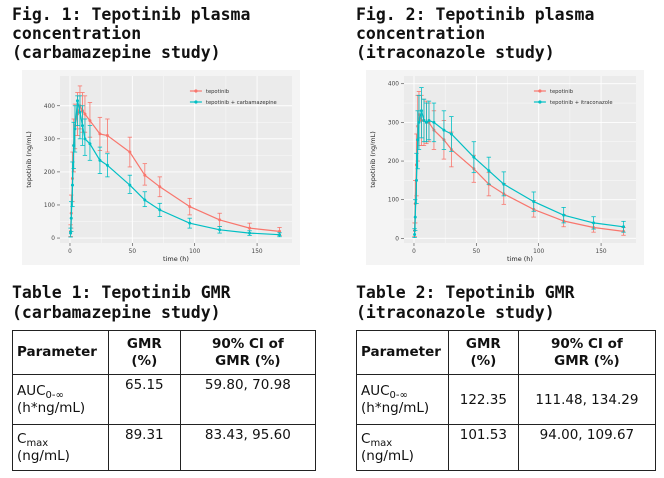 The width and height of the screenshot is (664, 478). Describe the element at coordinates (241, 103) in the screenshot. I see `legend-label: tepotinib + carbamazepine` at that location.